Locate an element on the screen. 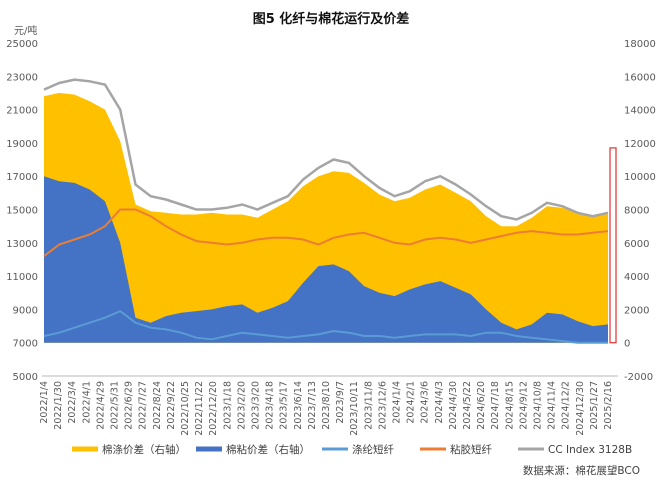 This screenshot has height=488, width=662. y-tick-left: 13000 is located at coordinates (22, 244).